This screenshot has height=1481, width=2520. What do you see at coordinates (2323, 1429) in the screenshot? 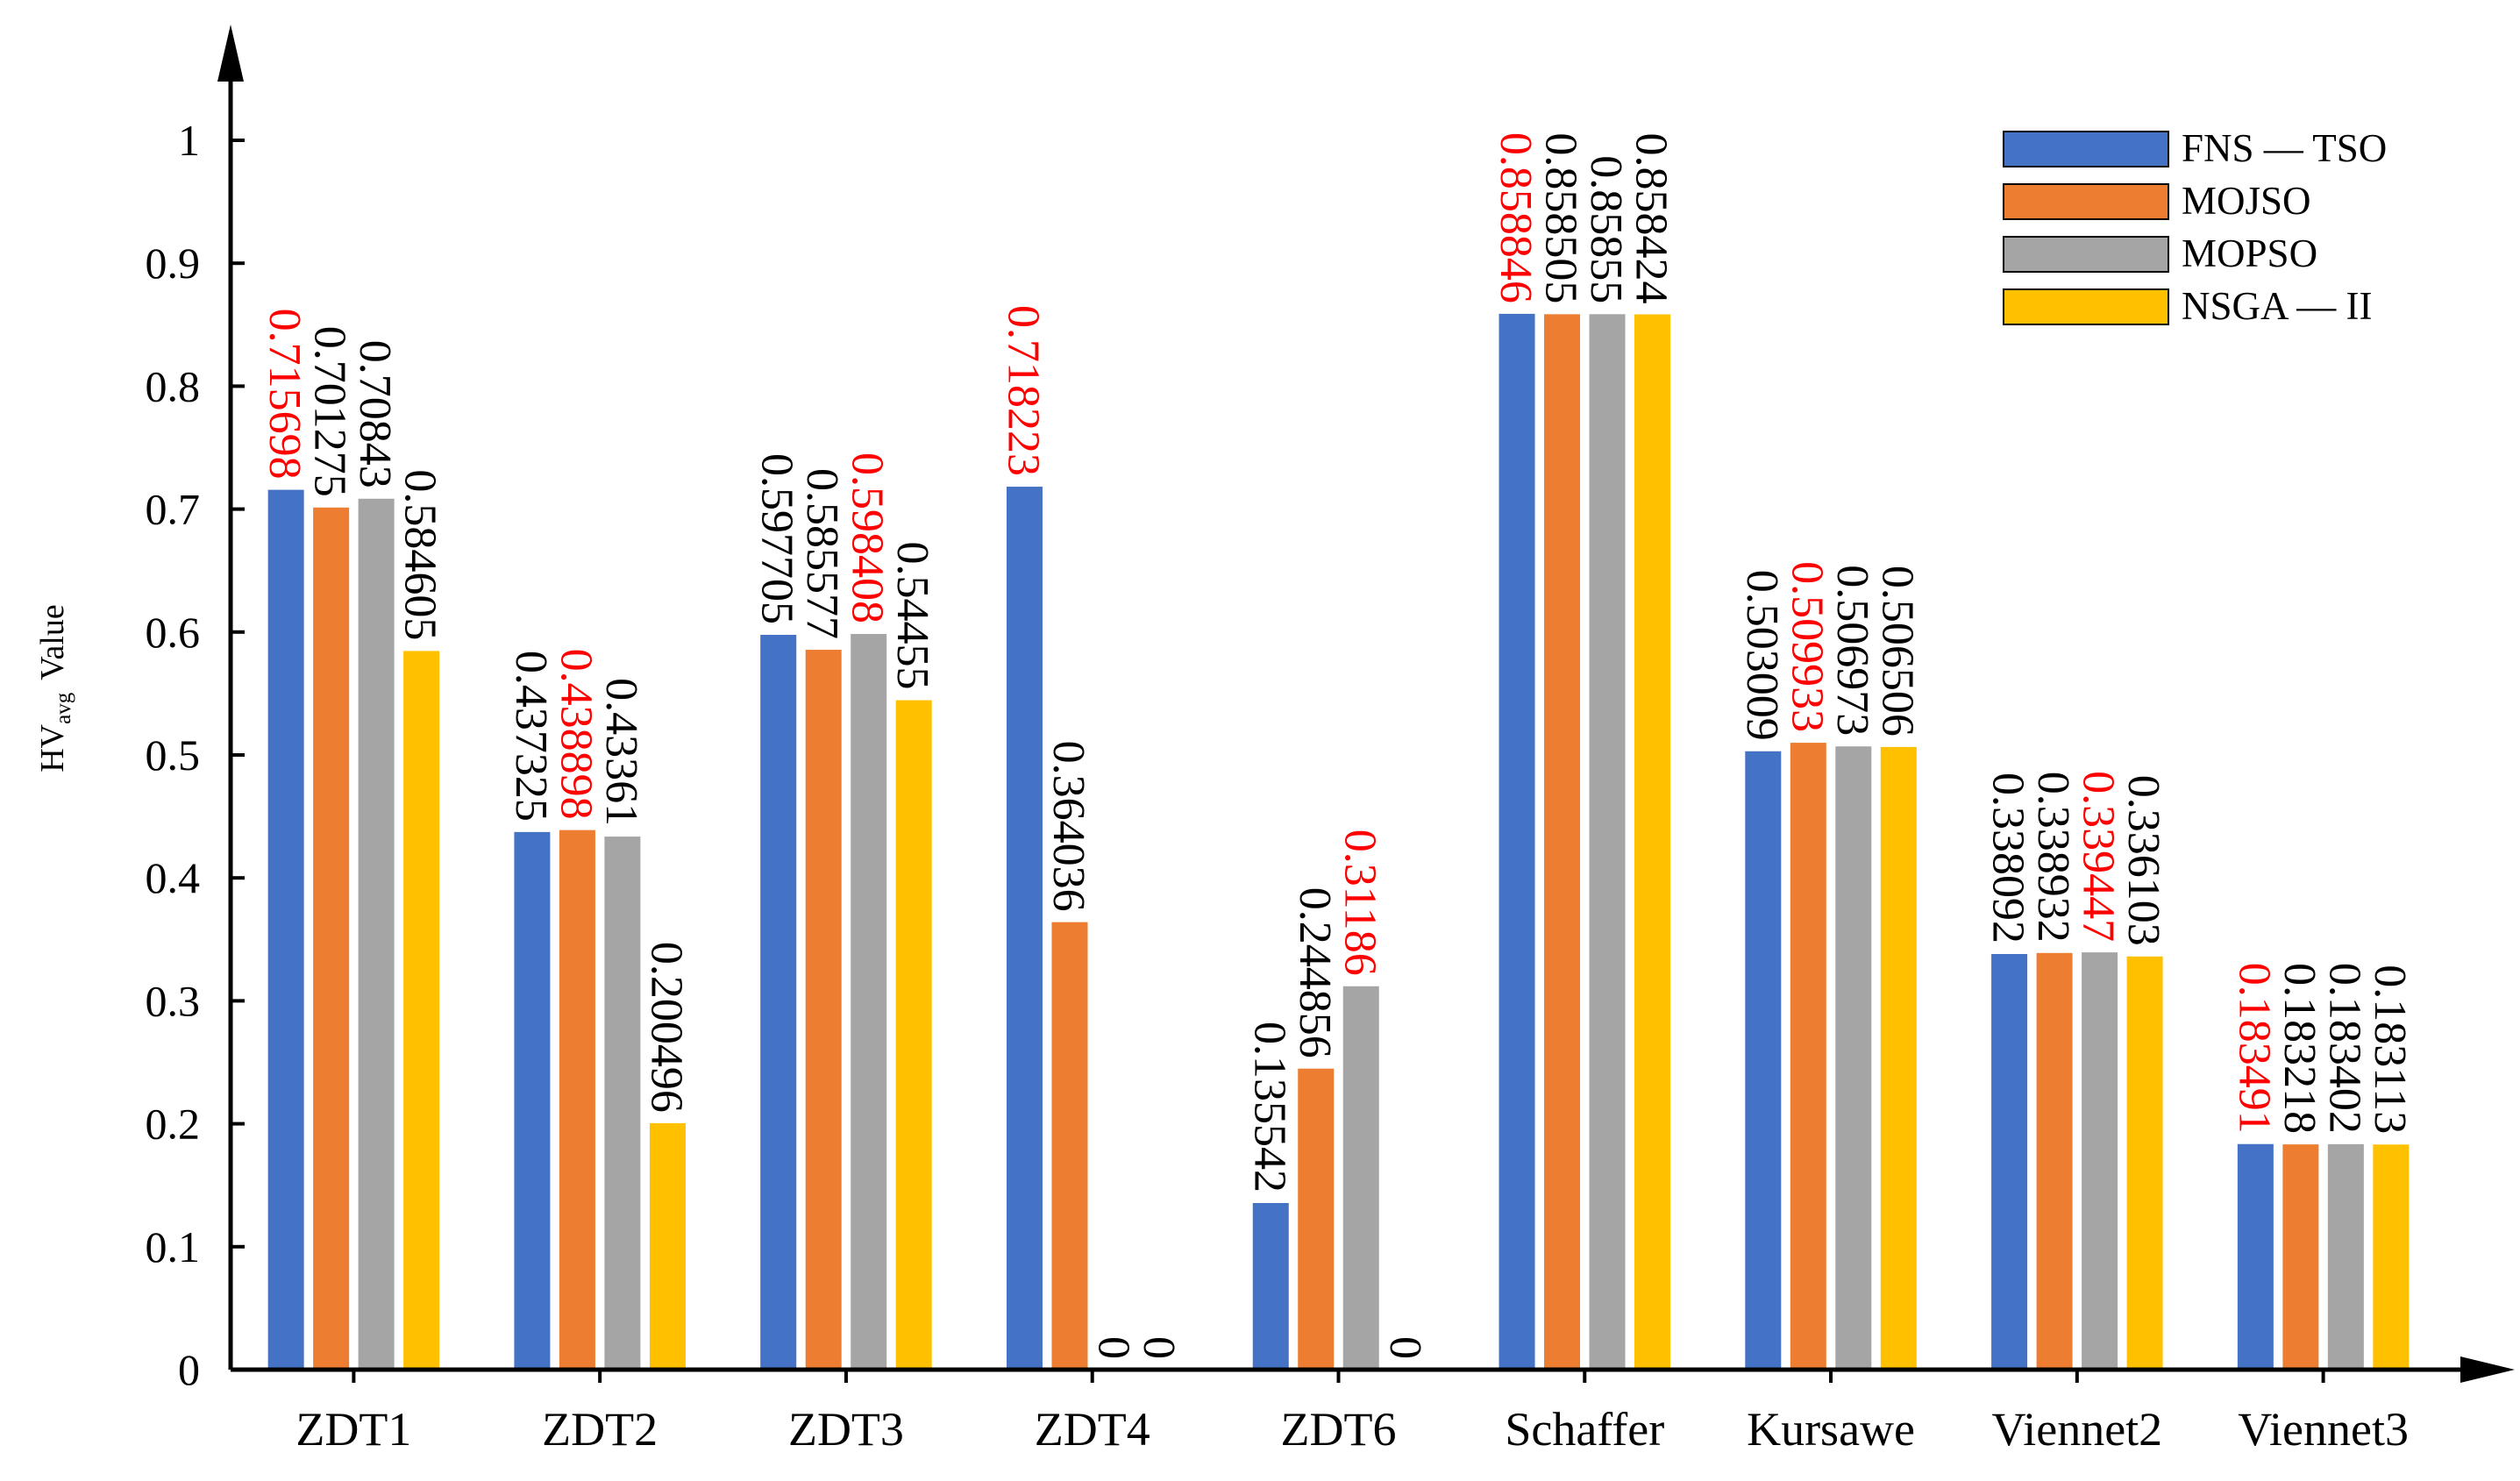
I see `x-tick-label-Viennet3: Viennet3` at bounding box center [2323, 1429].